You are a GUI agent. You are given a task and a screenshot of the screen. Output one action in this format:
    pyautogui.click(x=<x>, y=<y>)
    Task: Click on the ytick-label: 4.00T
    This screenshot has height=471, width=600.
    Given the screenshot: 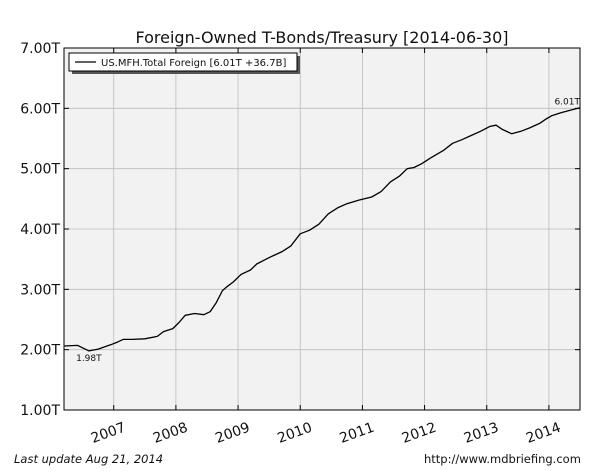 What is the action you would take?
    pyautogui.click(x=40, y=230)
    